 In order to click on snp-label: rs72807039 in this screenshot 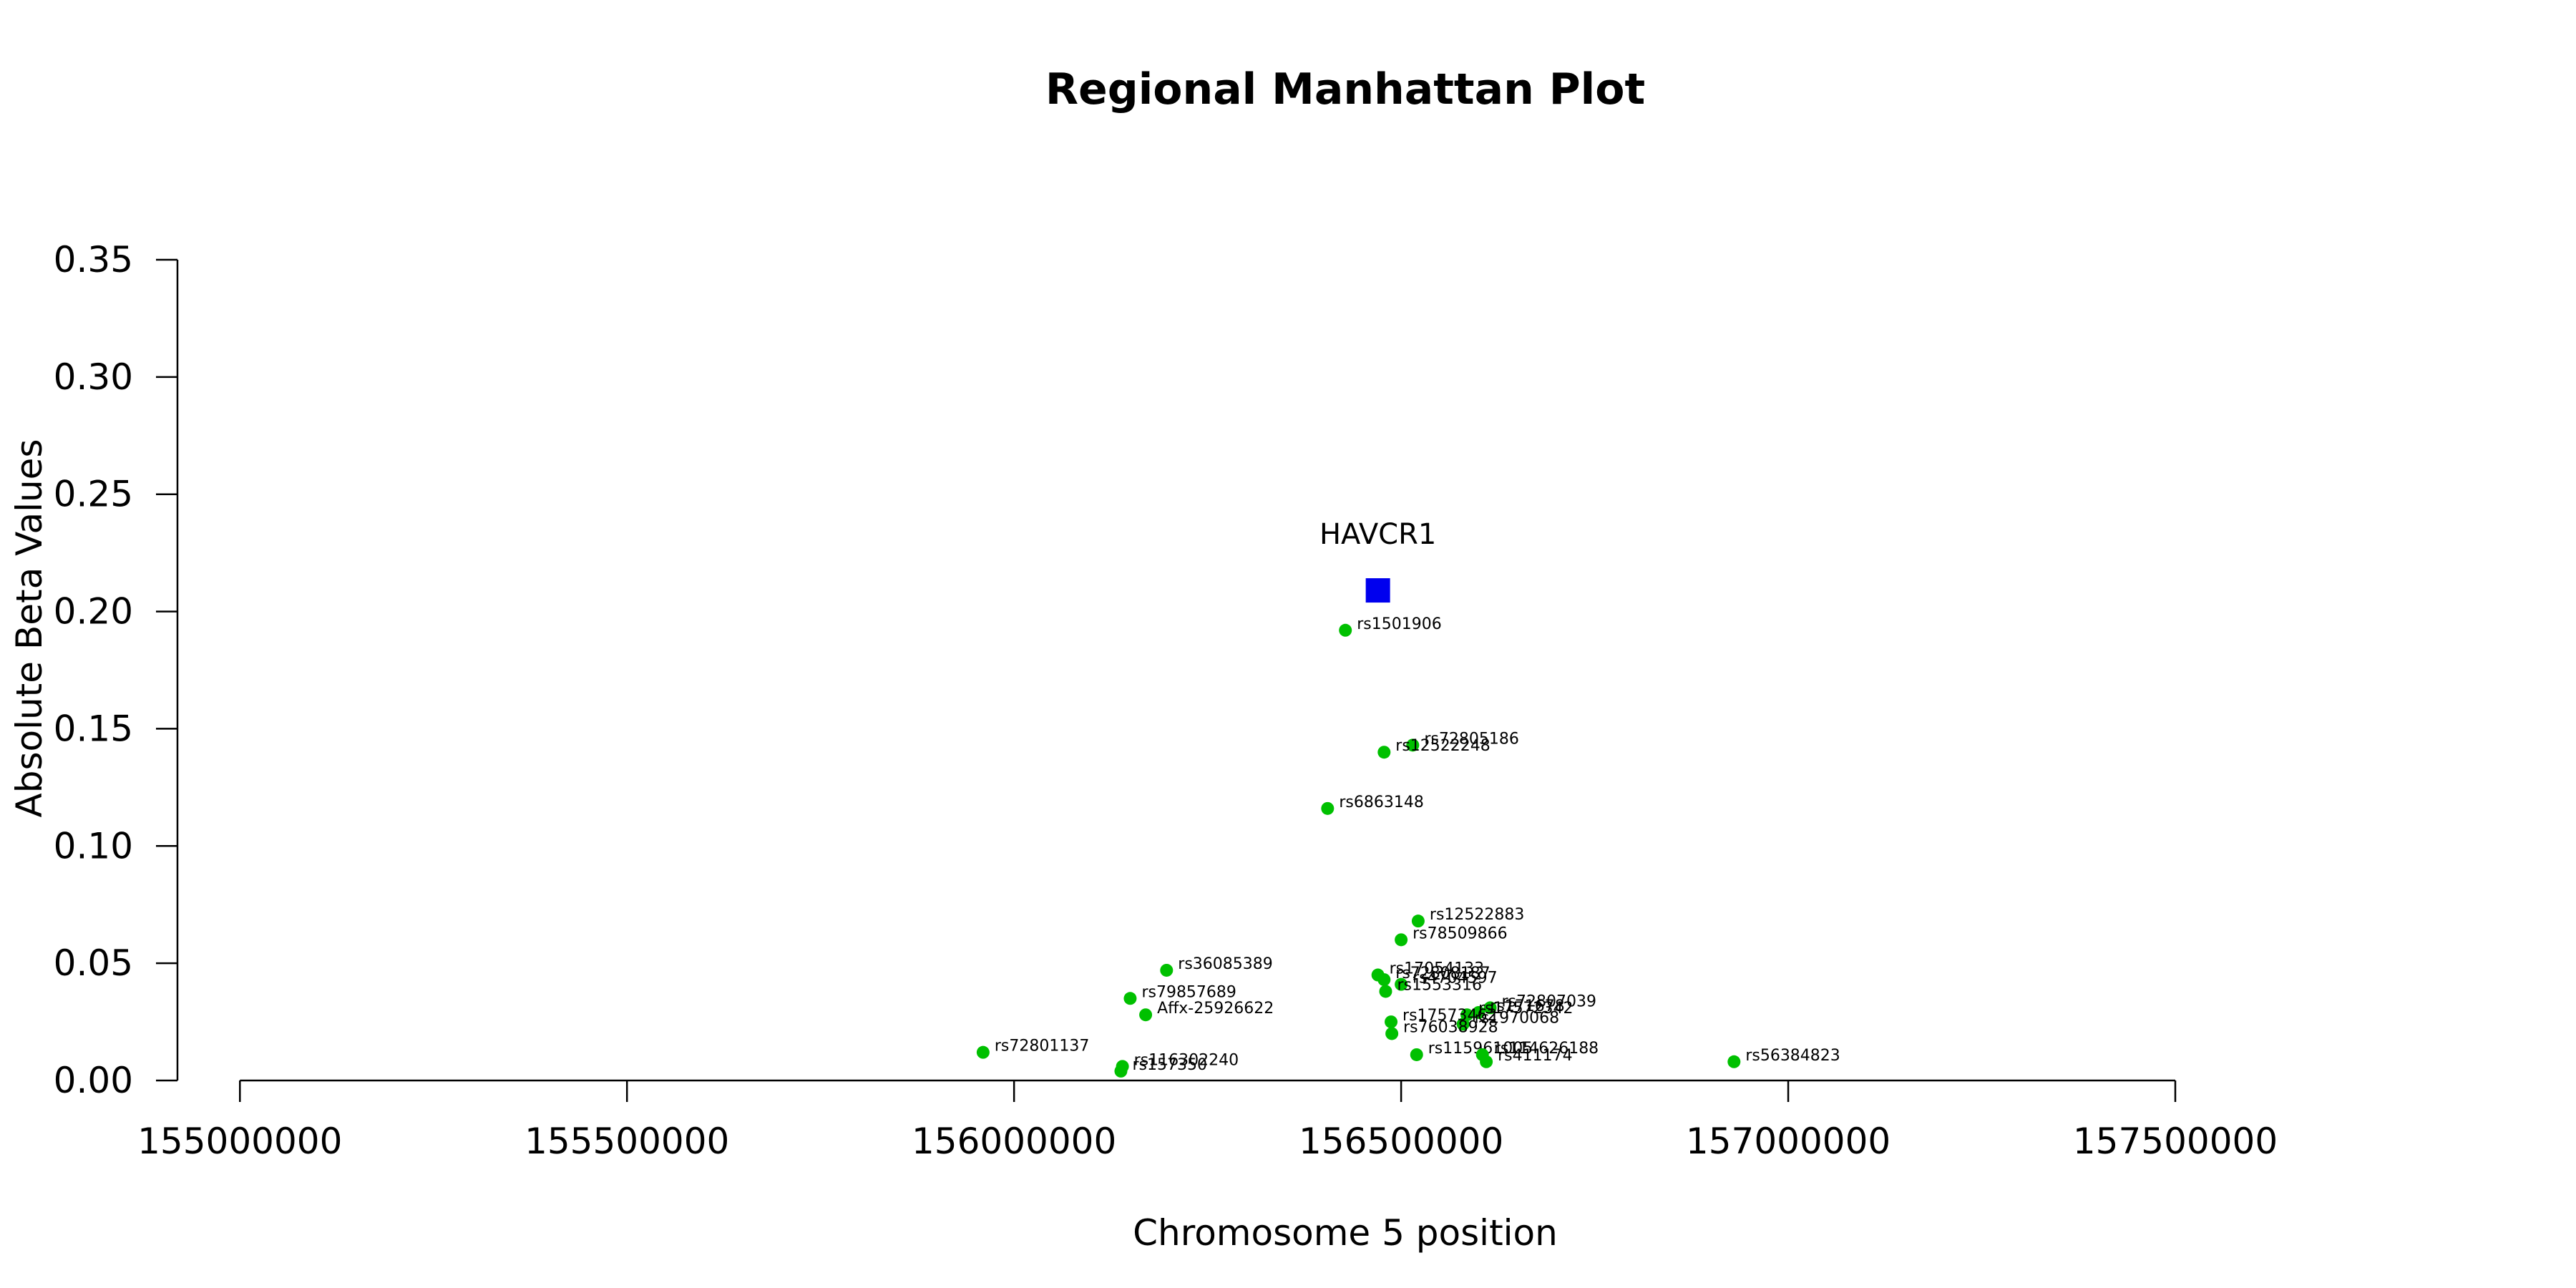, I will do `click(1549, 1001)`.